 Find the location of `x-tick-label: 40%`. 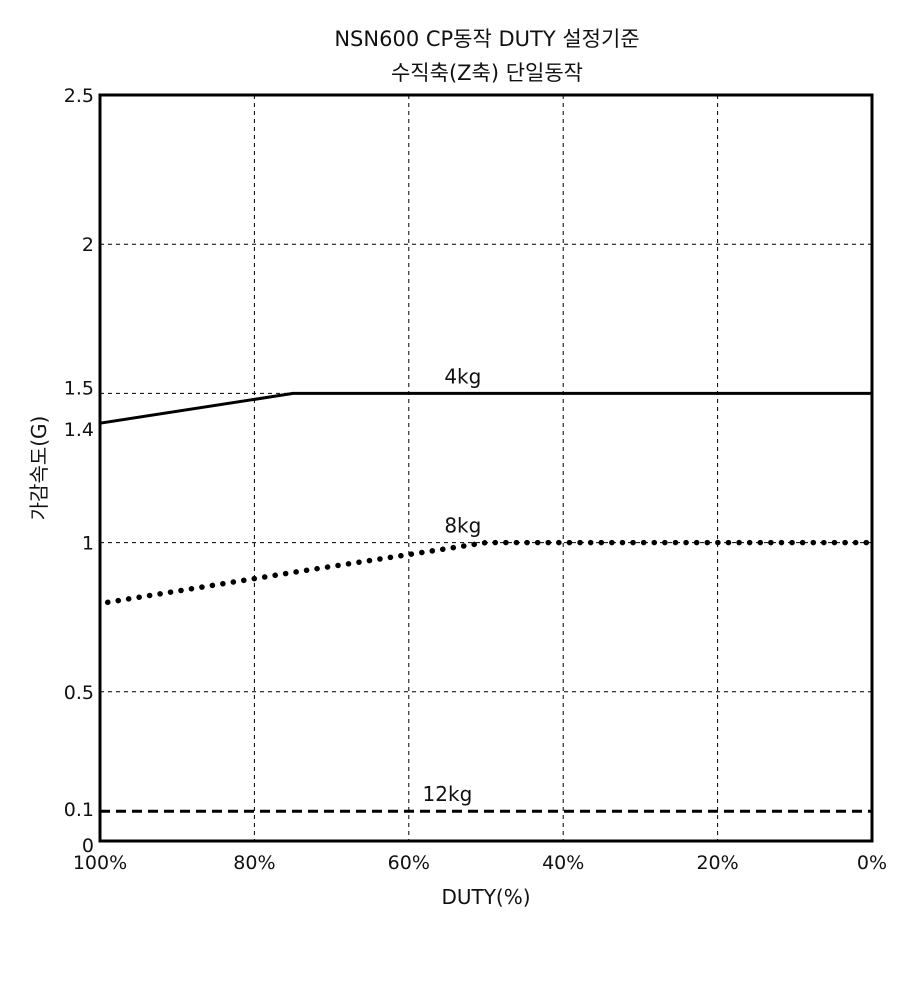

x-tick-label: 40% is located at coordinates (563, 863).